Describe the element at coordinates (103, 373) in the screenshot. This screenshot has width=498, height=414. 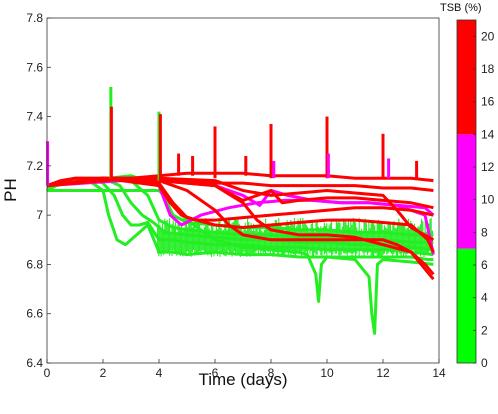
I see `x-tick-label: 2` at that location.